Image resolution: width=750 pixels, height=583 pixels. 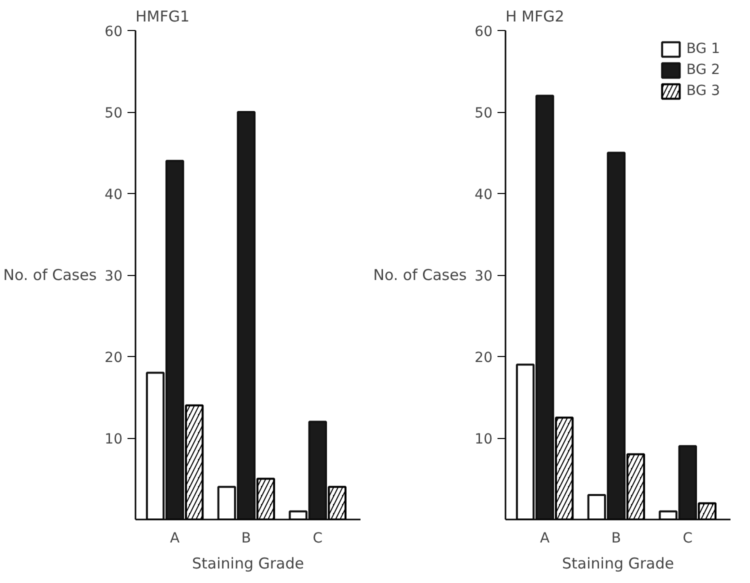 I want to click on chart-title: H MFG2, so click(x=535, y=17).